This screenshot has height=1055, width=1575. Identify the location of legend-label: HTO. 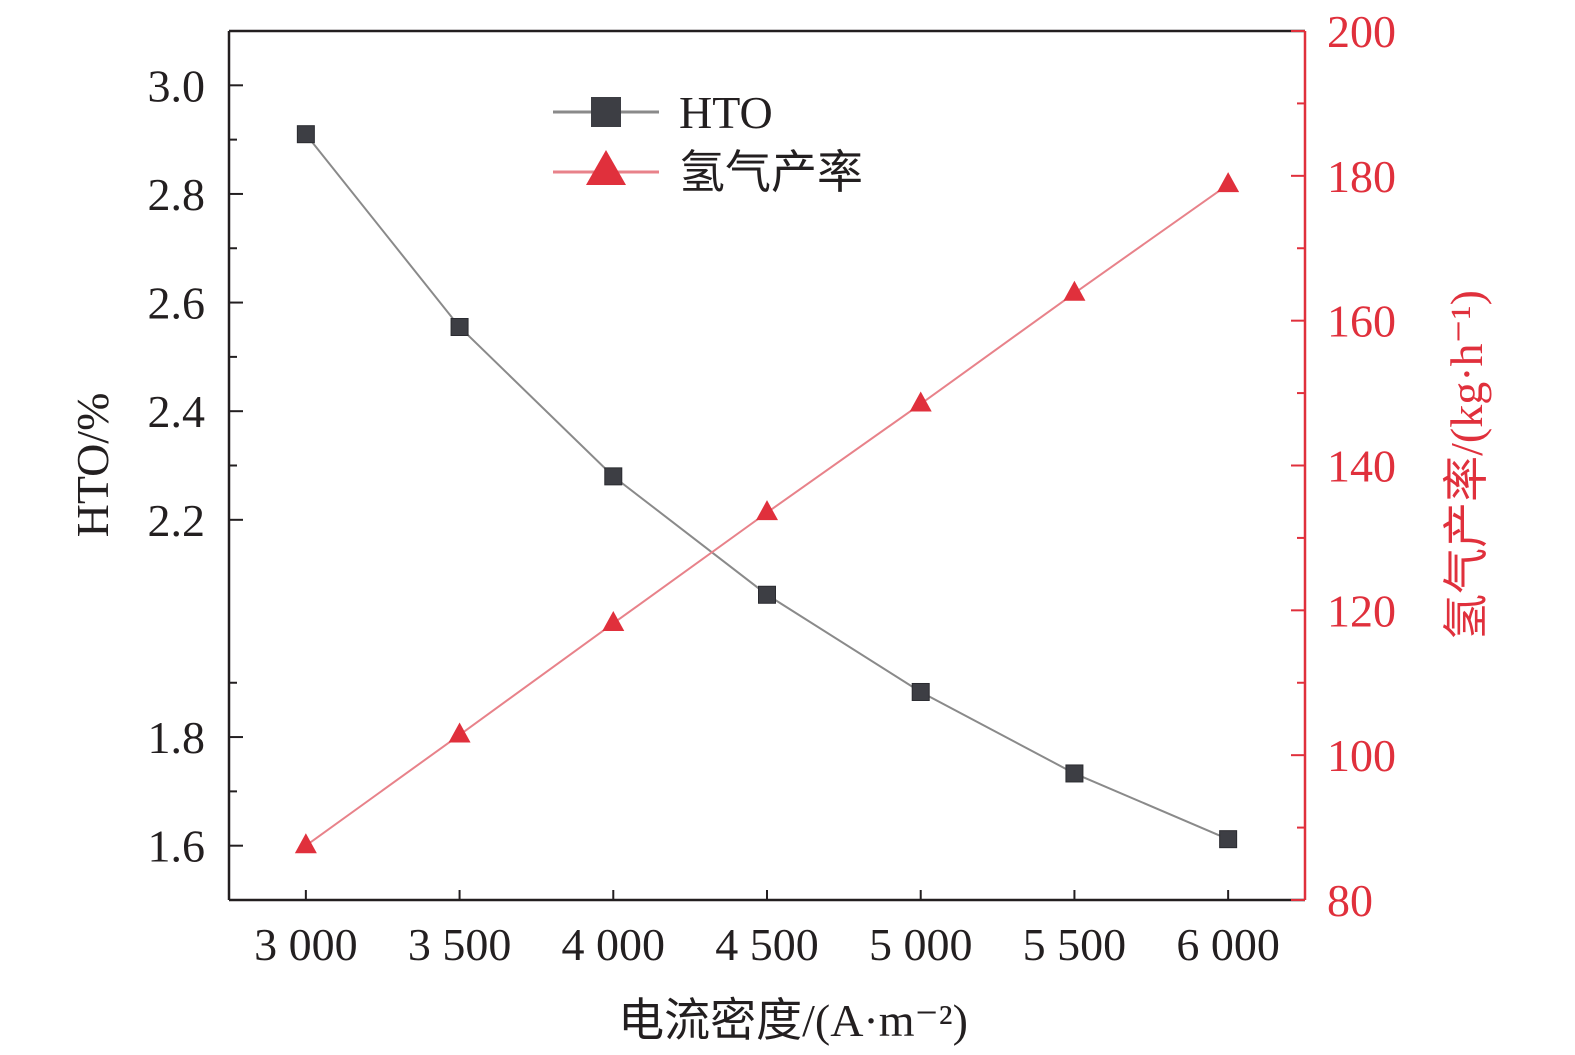
(726, 112).